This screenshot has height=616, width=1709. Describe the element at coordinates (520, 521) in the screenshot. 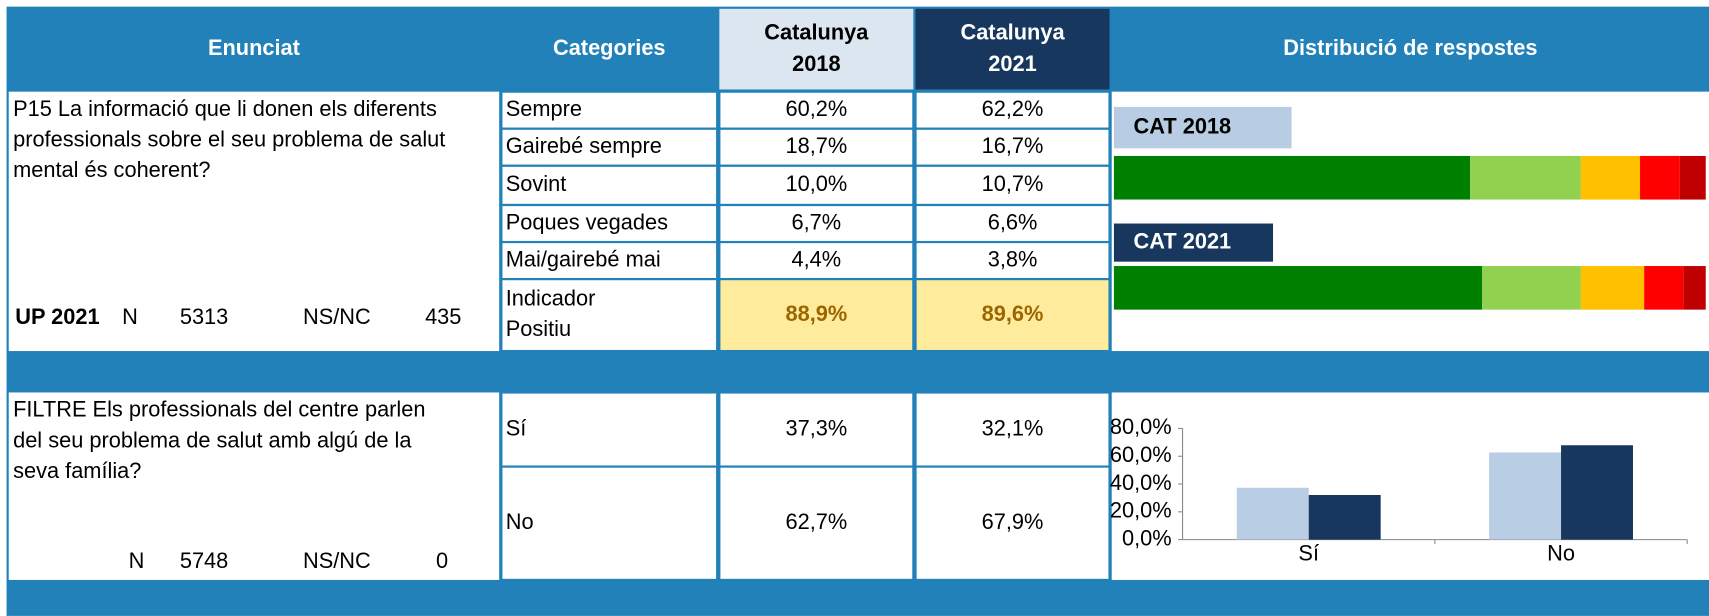

I see `category-text: No` at that location.